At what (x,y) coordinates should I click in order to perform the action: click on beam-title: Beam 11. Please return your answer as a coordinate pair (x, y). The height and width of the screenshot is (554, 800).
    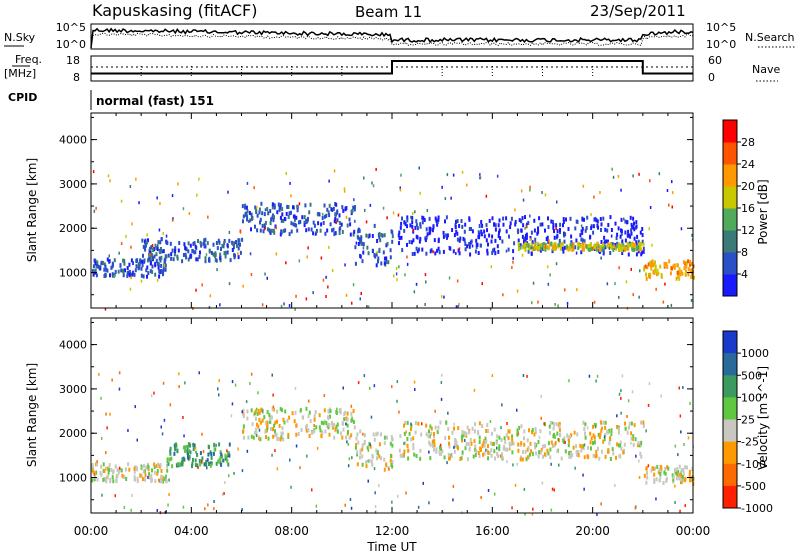
    Looking at the image, I should click on (388, 12).